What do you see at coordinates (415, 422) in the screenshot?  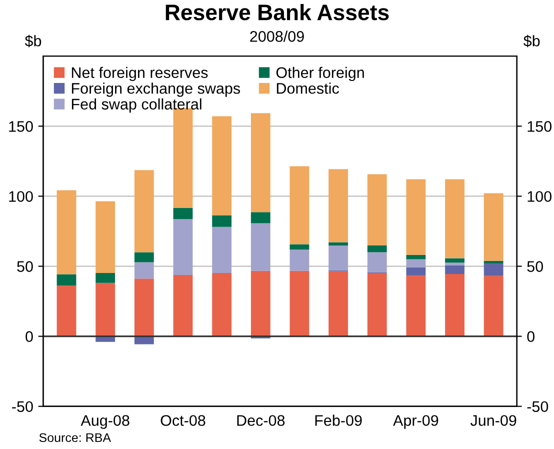 I see `x-tick-label: Apr-09` at bounding box center [415, 422].